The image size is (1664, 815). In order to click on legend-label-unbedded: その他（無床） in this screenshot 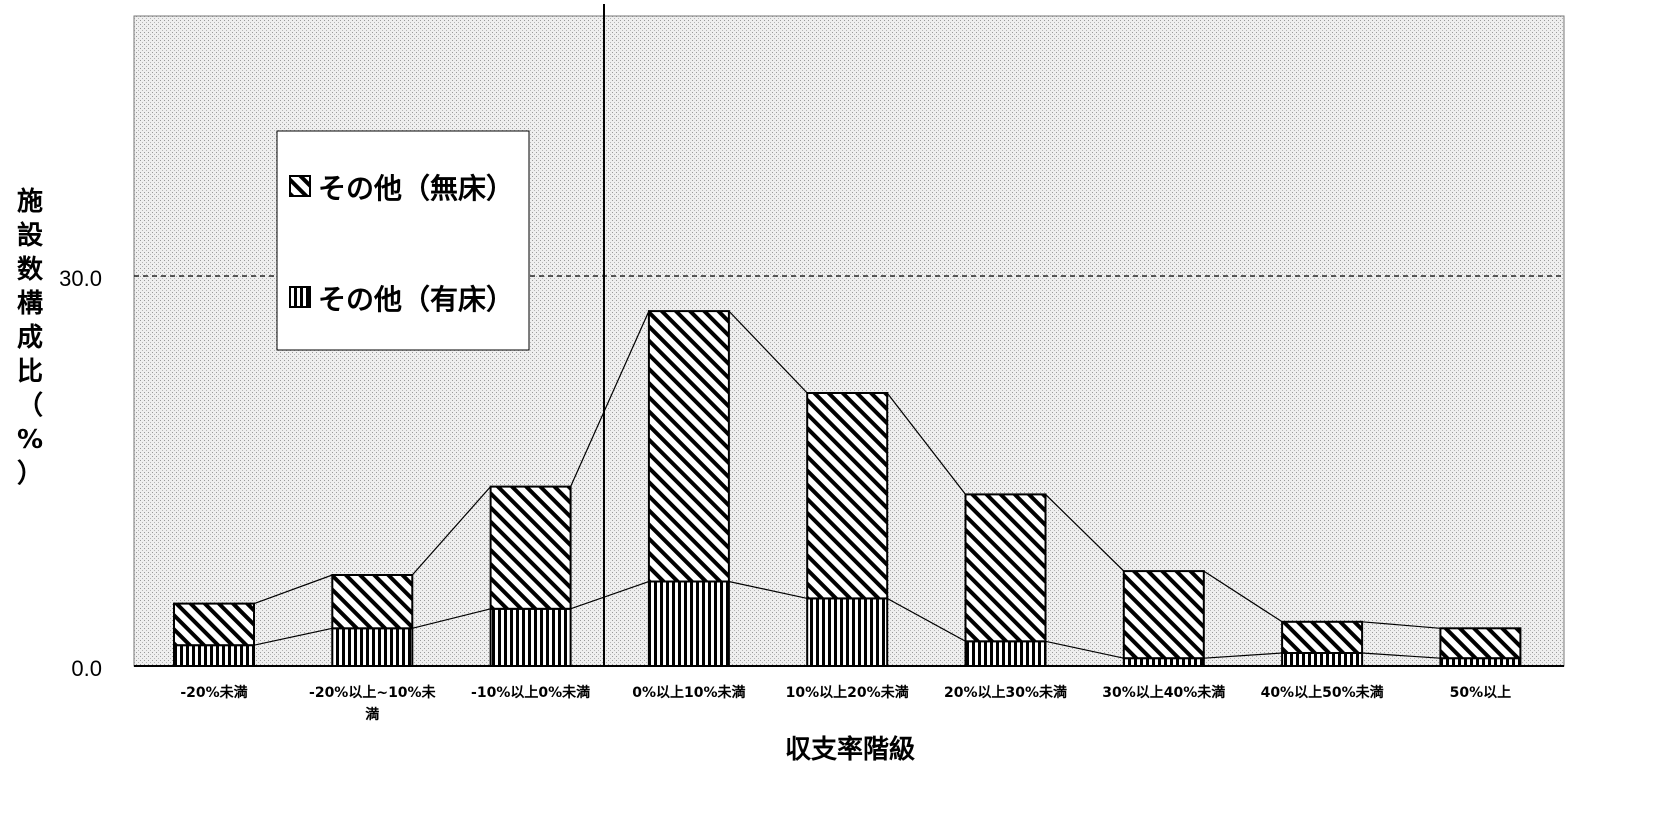, I will do `click(416, 188)`.